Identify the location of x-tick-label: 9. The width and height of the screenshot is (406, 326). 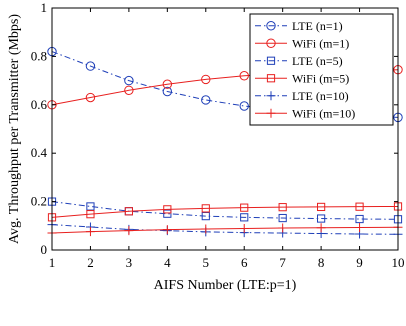
(359, 262).